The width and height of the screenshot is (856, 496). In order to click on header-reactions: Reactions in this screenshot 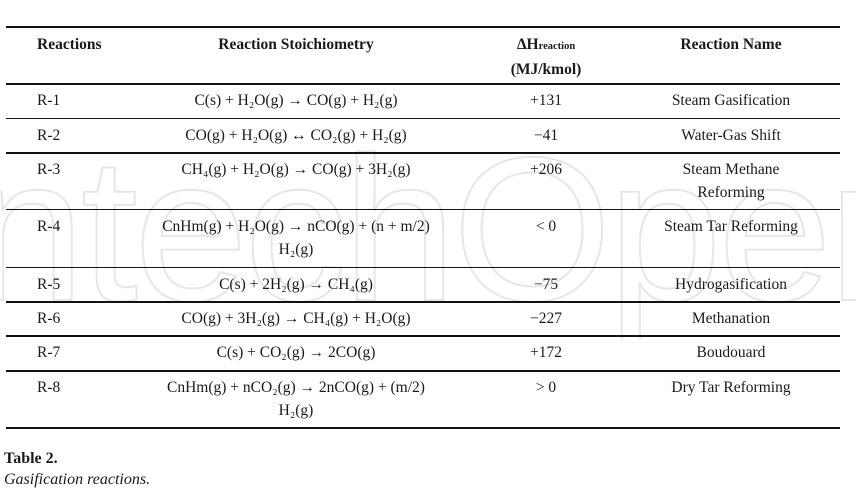, I will do `click(69, 44)`.